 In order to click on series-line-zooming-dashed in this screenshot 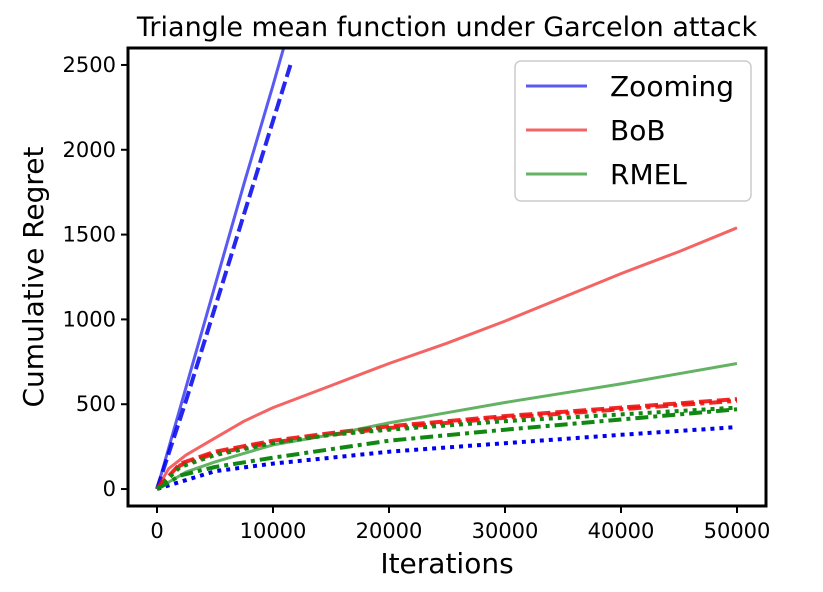, I will do `click(224, 277)`.